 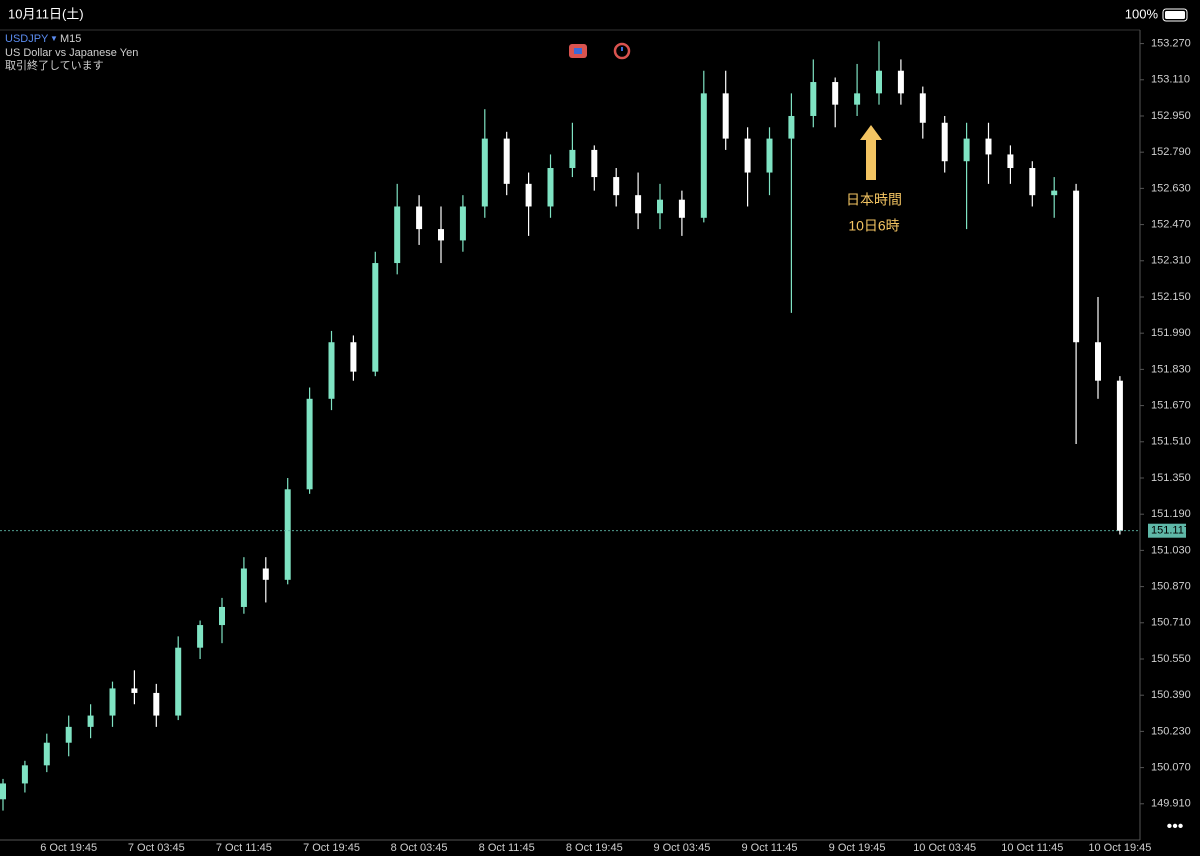 What do you see at coordinates (1171, 405) in the screenshot?
I see `y-tick-label: 151.670` at bounding box center [1171, 405].